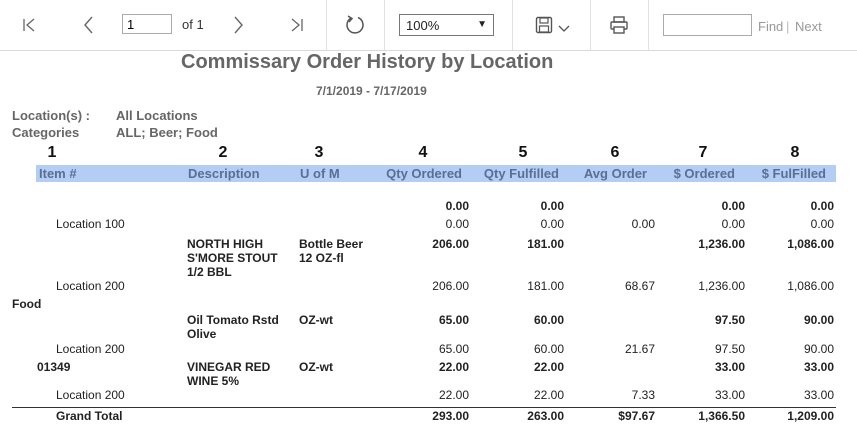 This screenshot has width=857, height=438. Describe the element at coordinates (810, 416) in the screenshot. I see `total-fulfilled: 1,209.00` at that location.